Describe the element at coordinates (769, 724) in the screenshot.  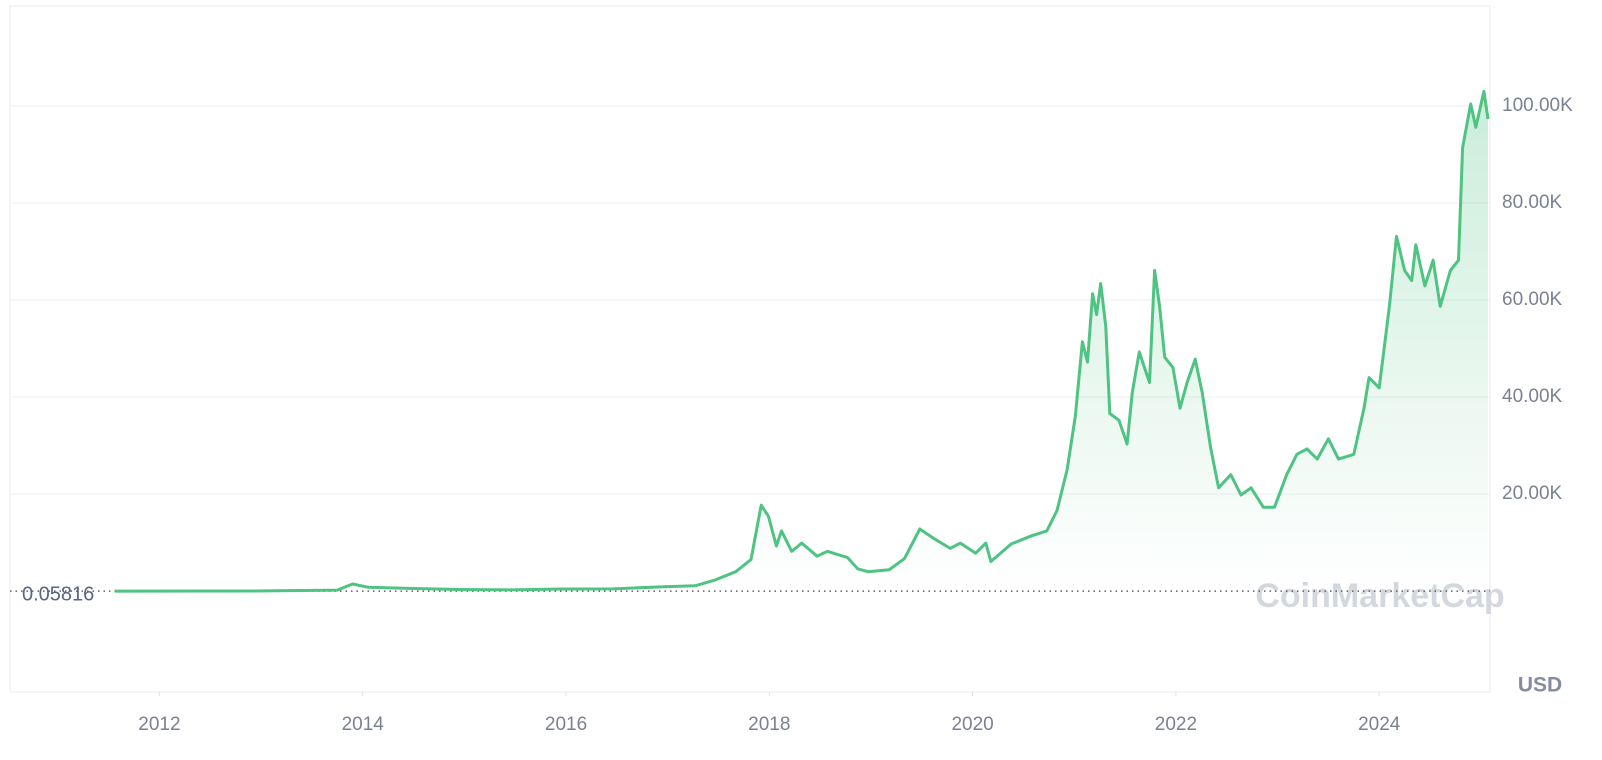
I see `x-tick-label: 2018` at that location.